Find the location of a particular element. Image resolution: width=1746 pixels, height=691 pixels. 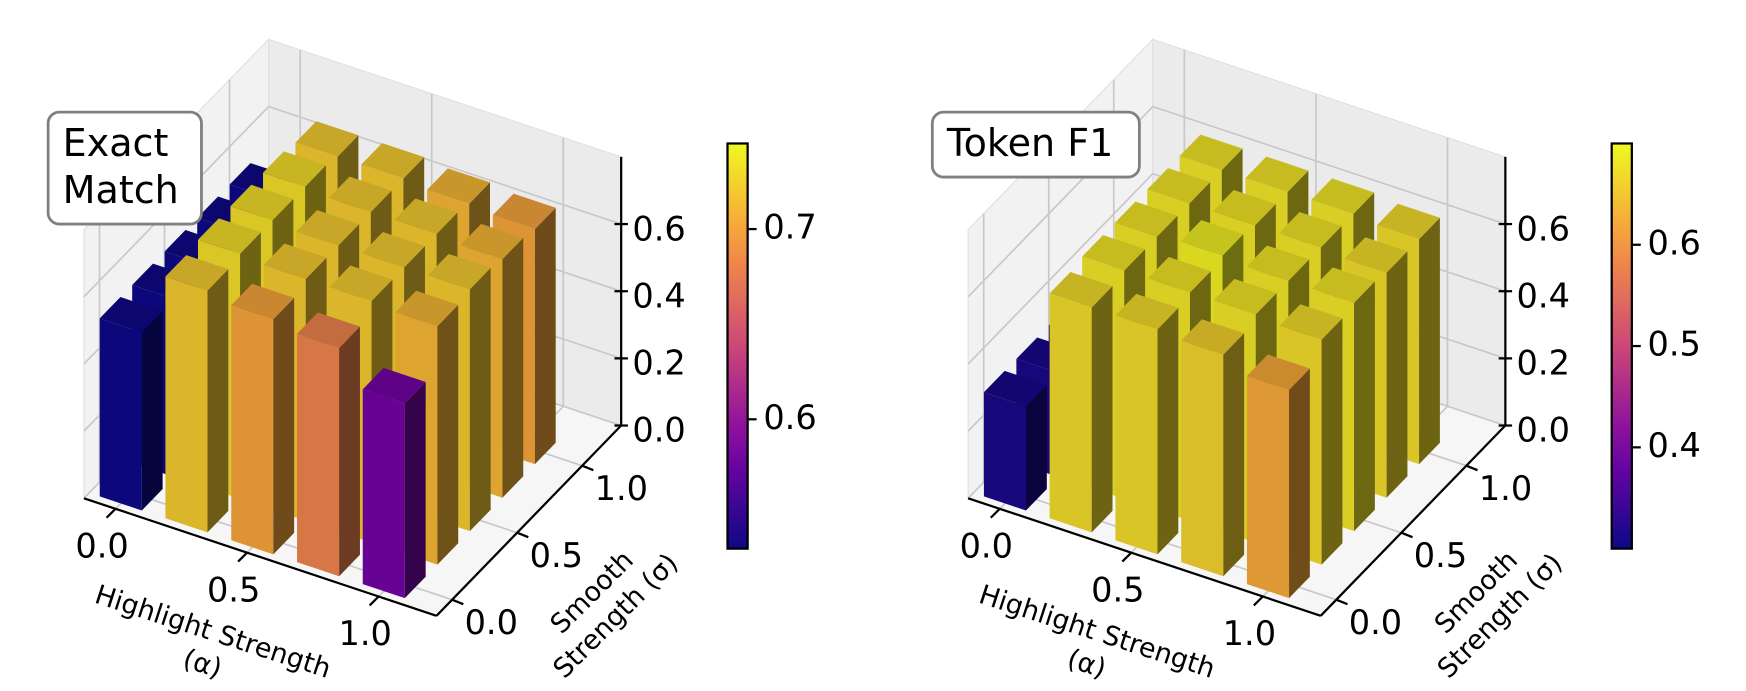

x-tick-label: 0.0 is located at coordinates (986, 545).